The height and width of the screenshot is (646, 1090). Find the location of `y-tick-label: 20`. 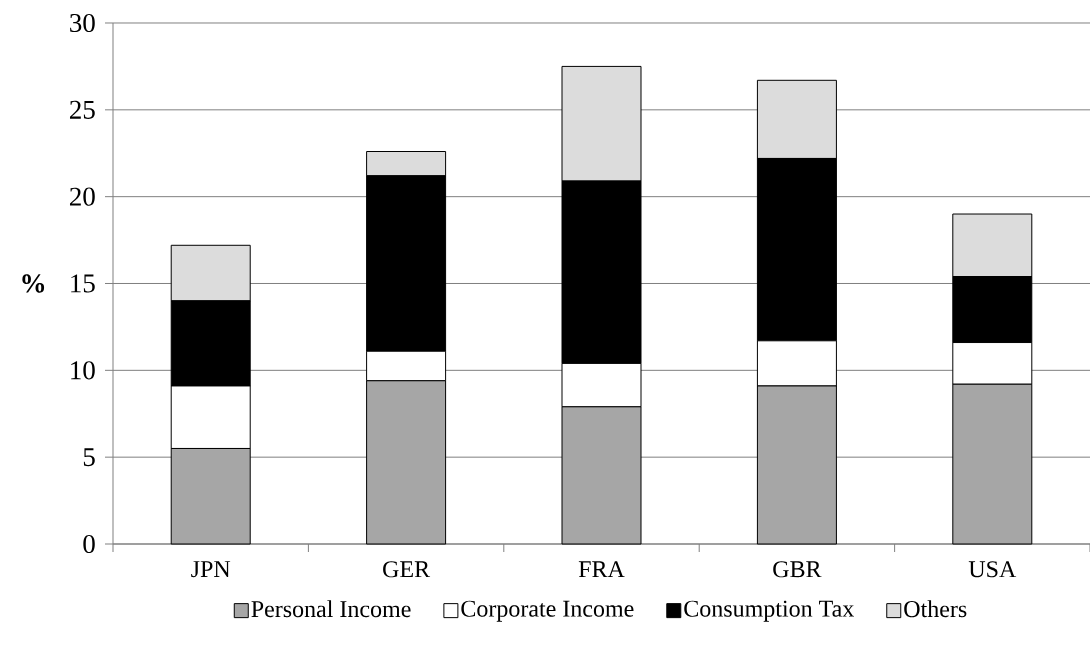

y-tick-label: 20 is located at coordinates (82, 196).